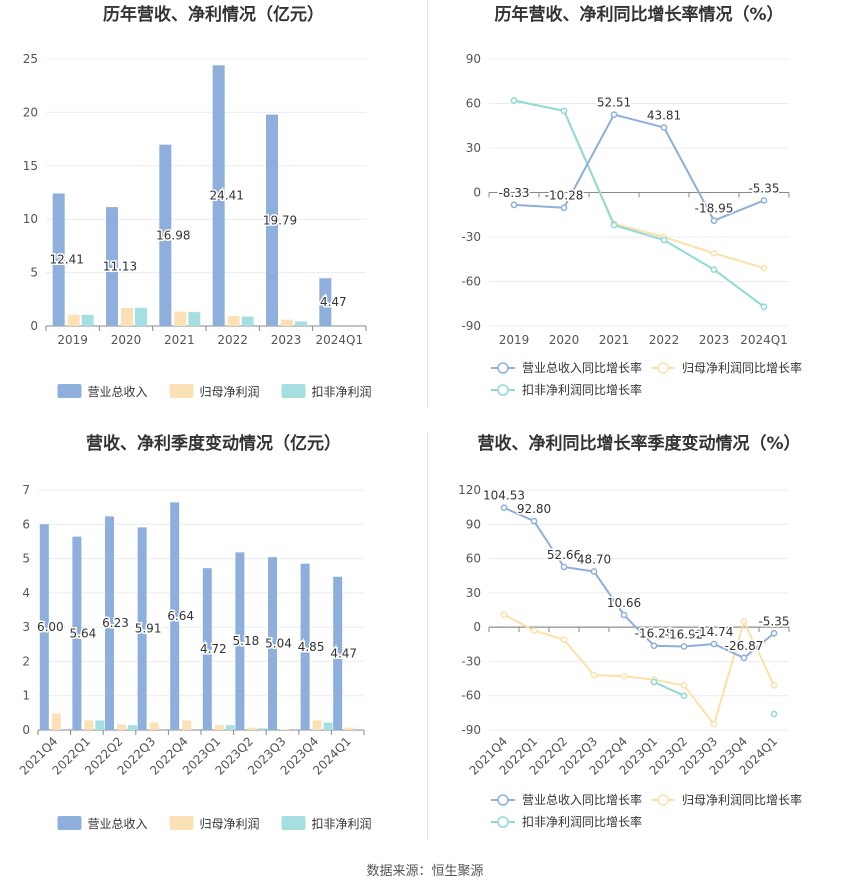 The image size is (850, 891). What do you see at coordinates (564, 555) in the screenshot?
I see `revenue-growth-data-label: 52.66` at bounding box center [564, 555].